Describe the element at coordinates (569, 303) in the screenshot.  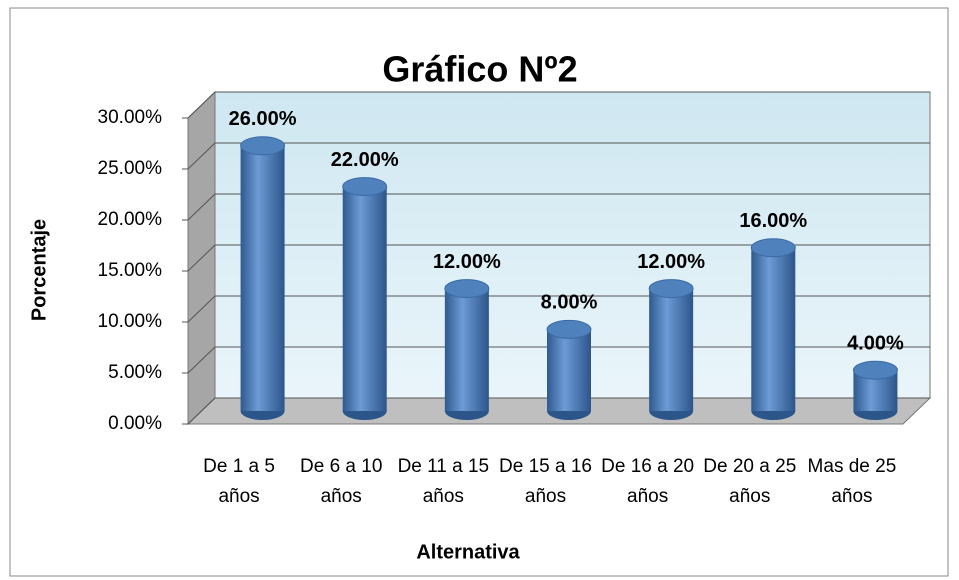
I see `data-label: 8.00%` at that location.